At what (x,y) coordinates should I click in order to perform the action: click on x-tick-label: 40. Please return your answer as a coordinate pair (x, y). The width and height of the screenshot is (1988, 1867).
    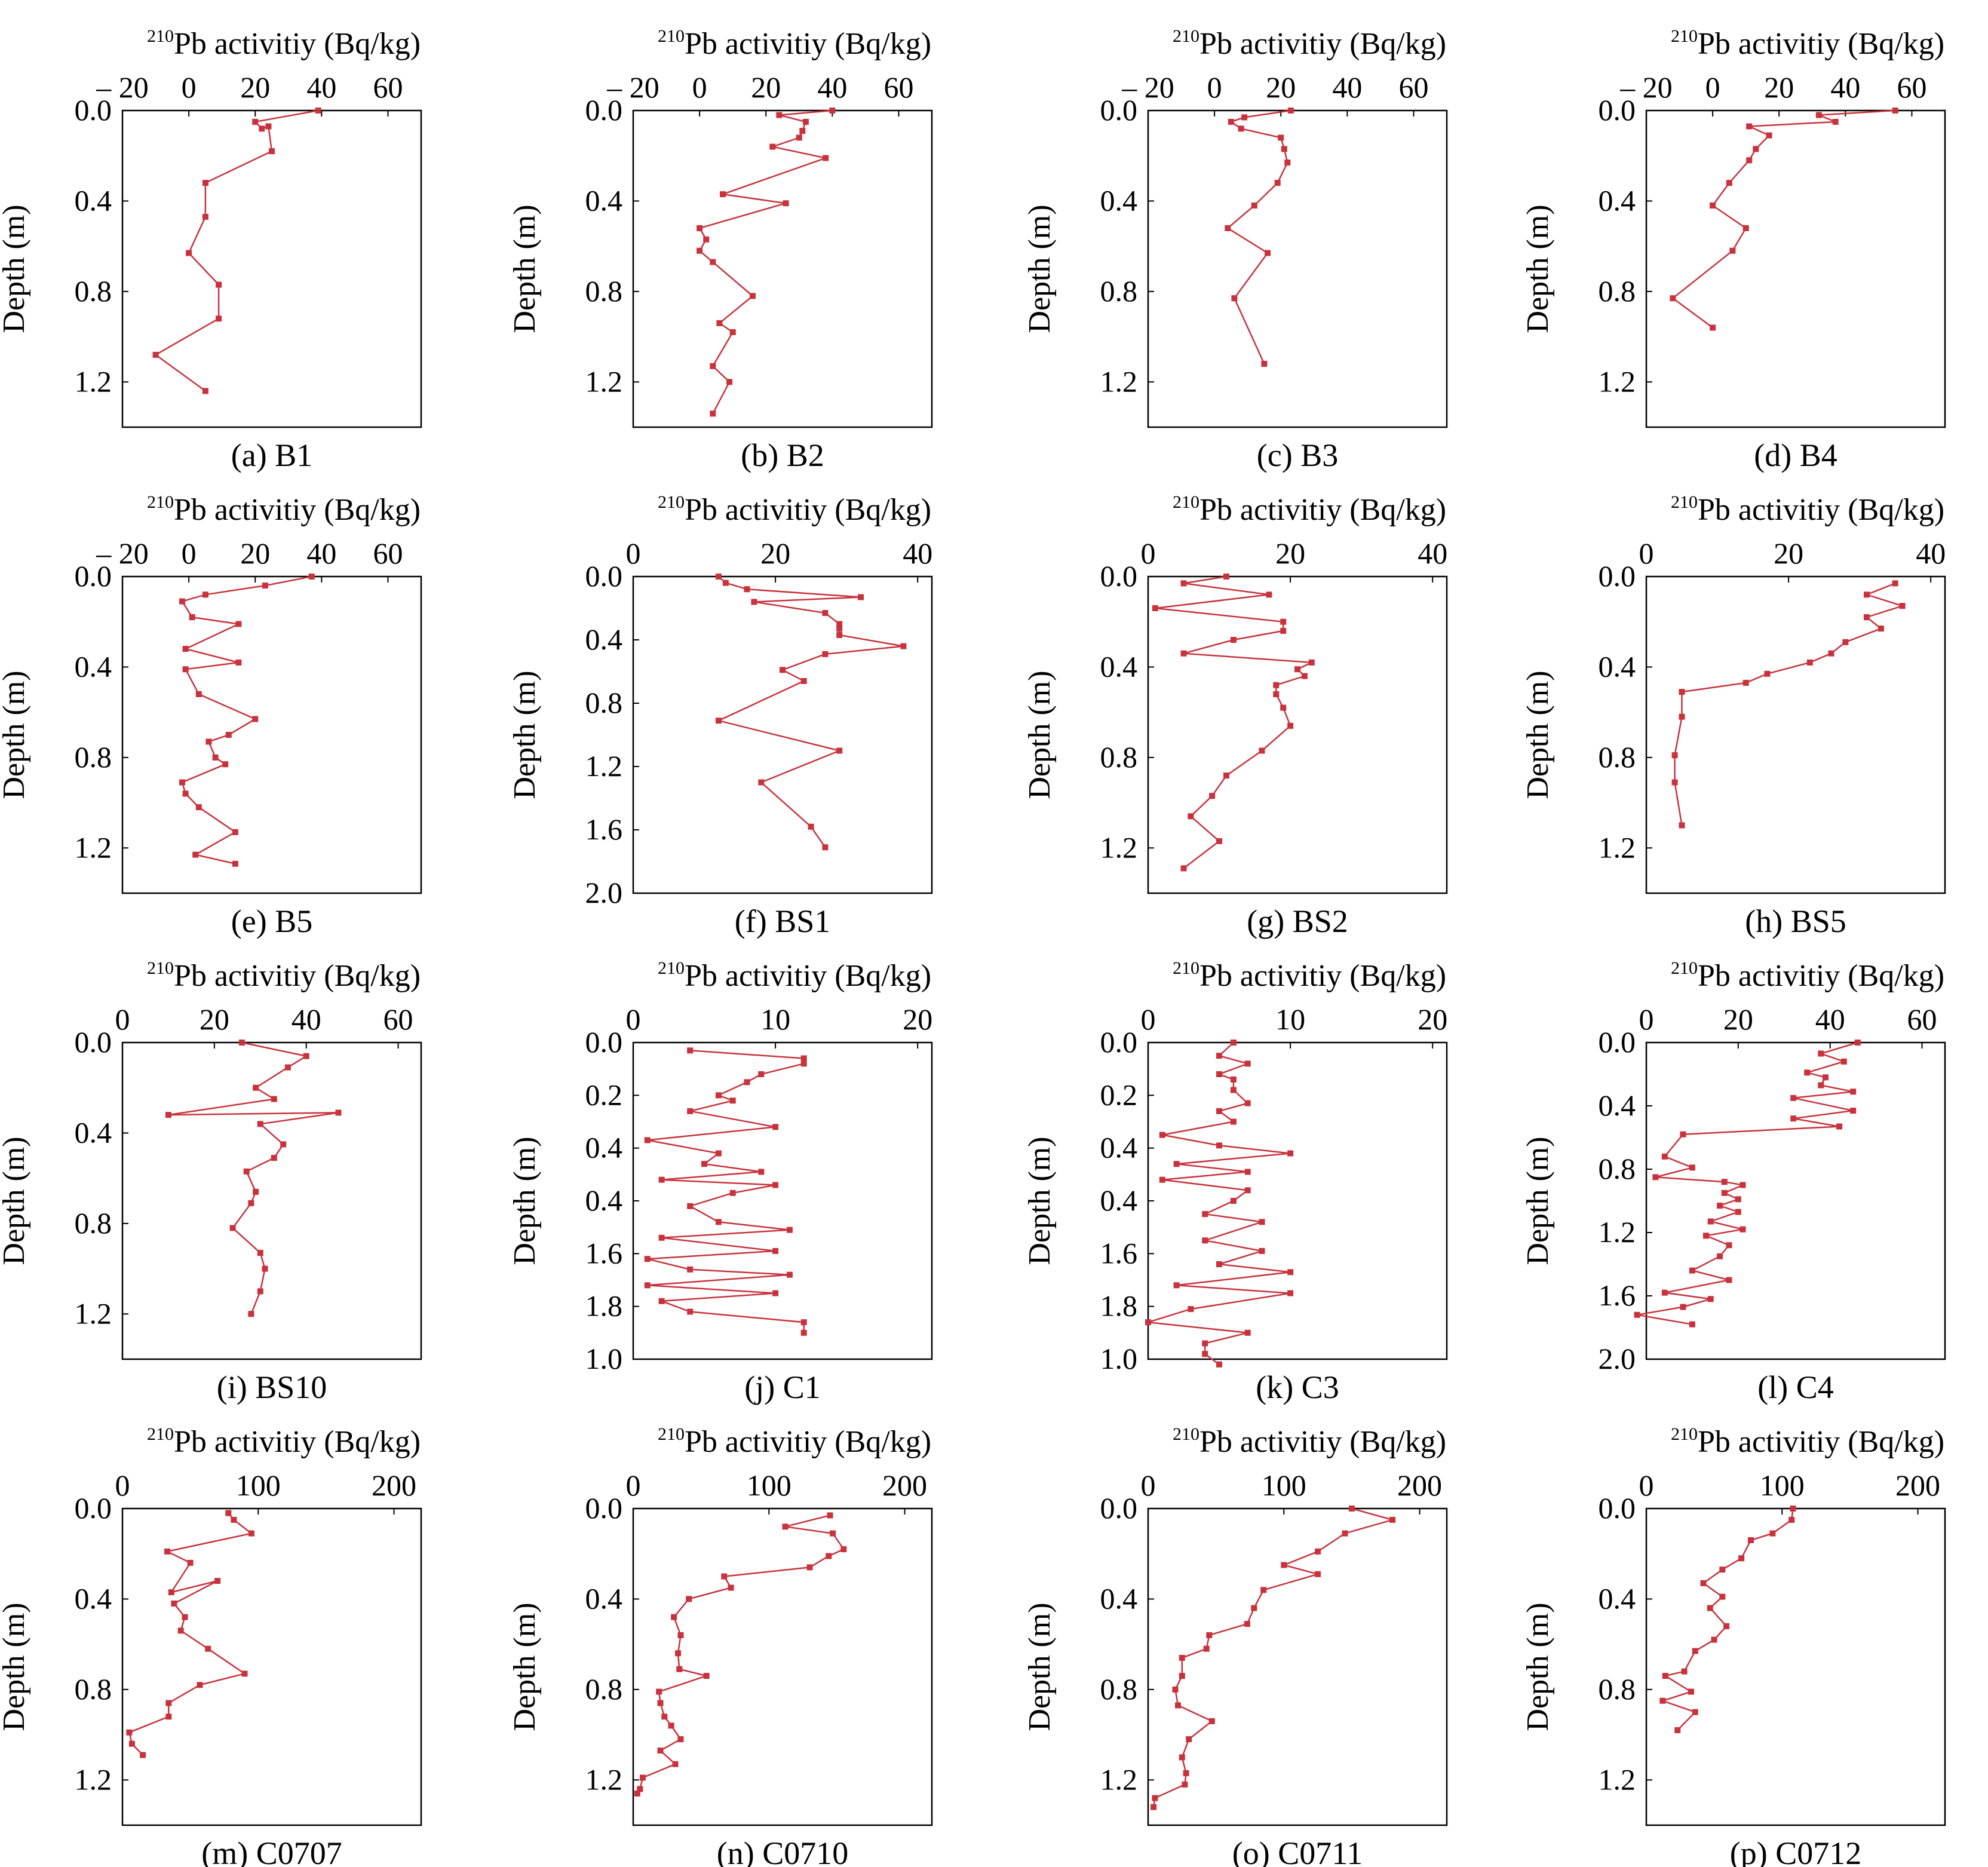
    Looking at the image, I should click on (1433, 553).